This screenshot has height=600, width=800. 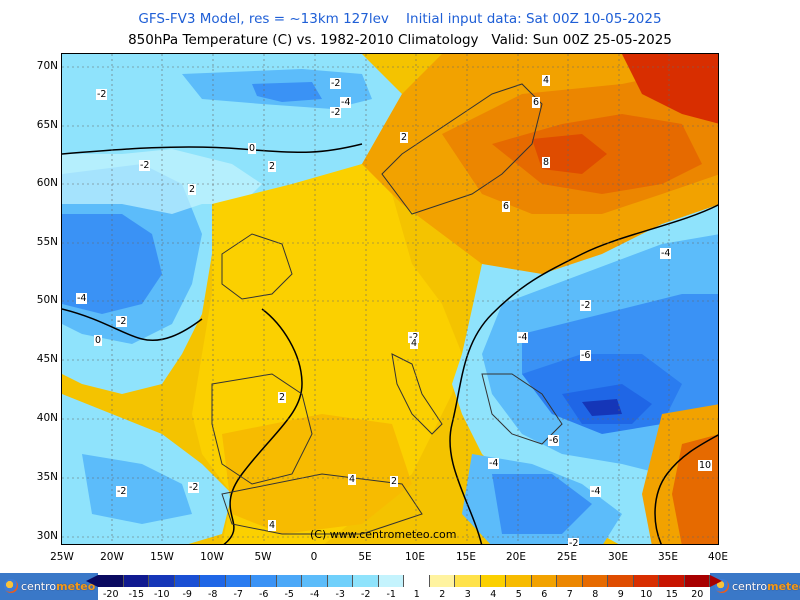 What do you see at coordinates (467, 594) in the screenshot?
I see `colorbar-tick-label: 3` at bounding box center [467, 594].